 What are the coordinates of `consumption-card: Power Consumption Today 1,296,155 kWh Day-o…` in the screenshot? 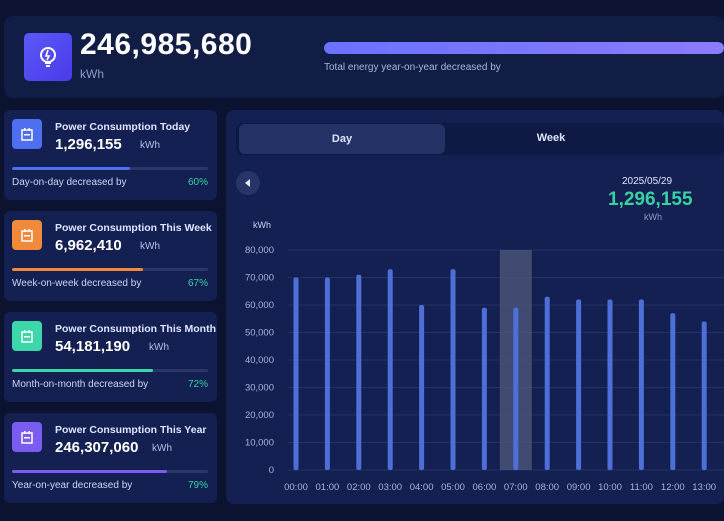 It's located at (110, 155).